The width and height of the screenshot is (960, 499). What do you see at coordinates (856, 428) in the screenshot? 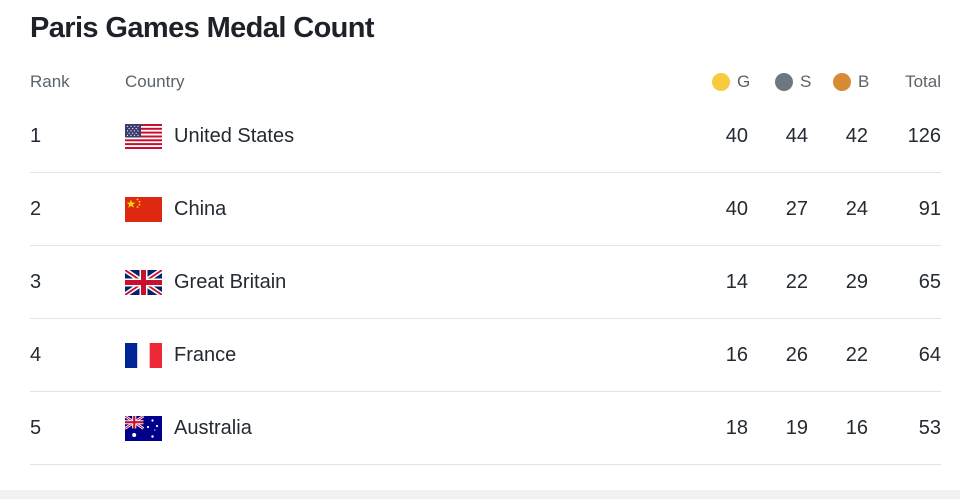
I see `bronze-count: 16` at bounding box center [856, 428].